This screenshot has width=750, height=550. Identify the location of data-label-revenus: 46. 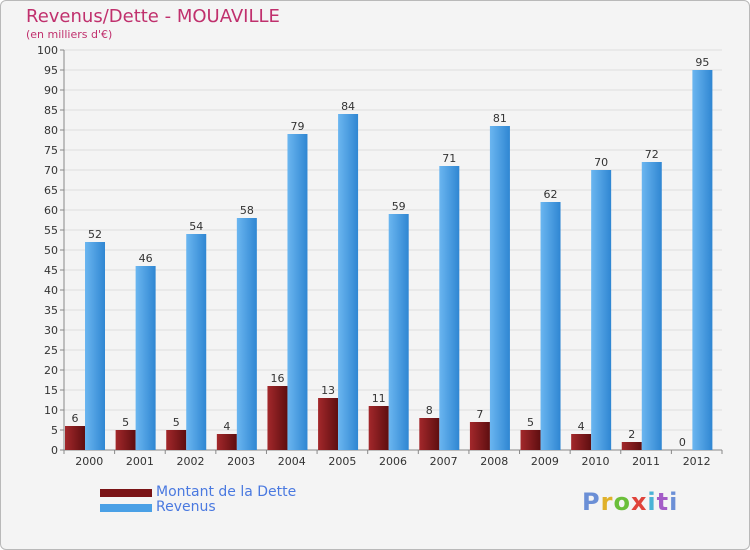
(146, 258).